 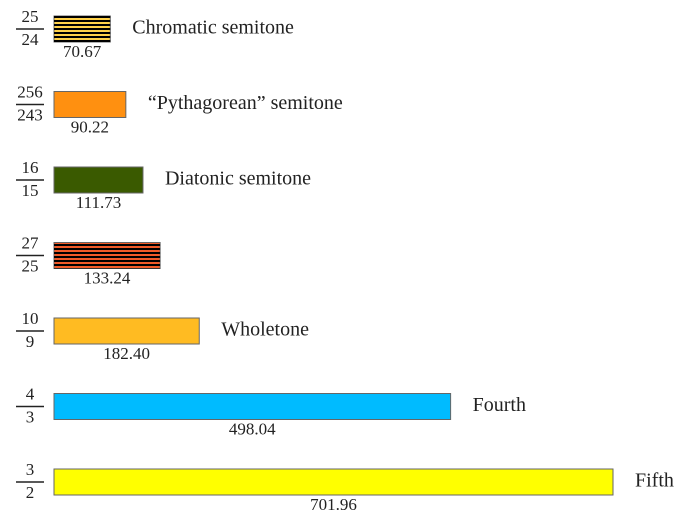 I want to click on value-label: 90.22, so click(x=90, y=126).